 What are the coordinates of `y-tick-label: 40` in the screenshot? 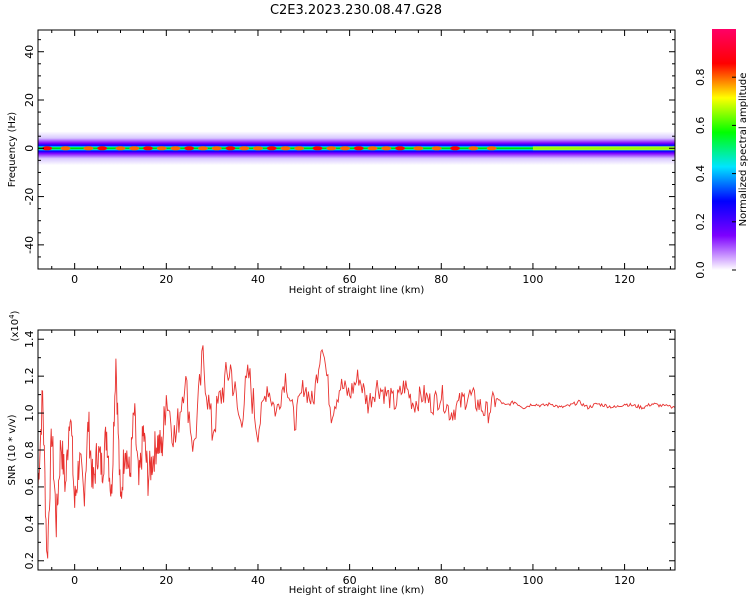 It's located at (29, 52).